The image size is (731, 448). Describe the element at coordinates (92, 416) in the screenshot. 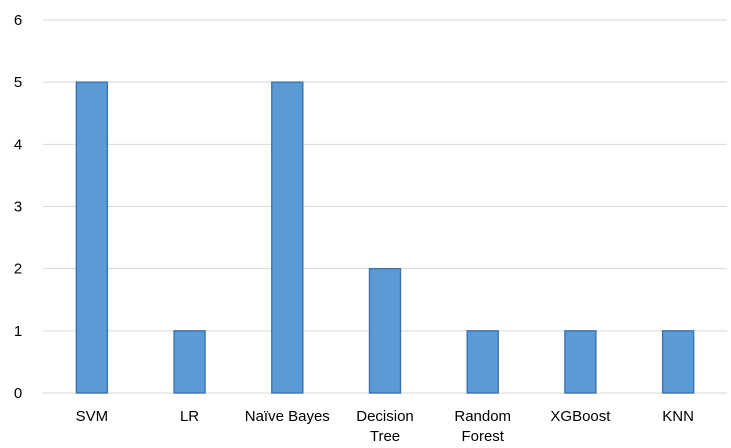

I see `x-tick-label: SVM` at that location.